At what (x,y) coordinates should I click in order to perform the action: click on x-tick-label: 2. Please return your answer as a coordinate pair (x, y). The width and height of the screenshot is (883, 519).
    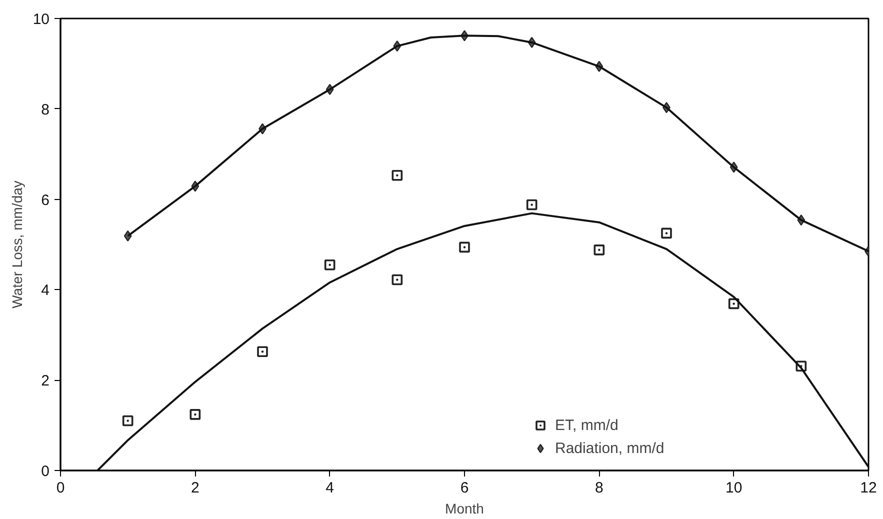
    Looking at the image, I should click on (195, 488).